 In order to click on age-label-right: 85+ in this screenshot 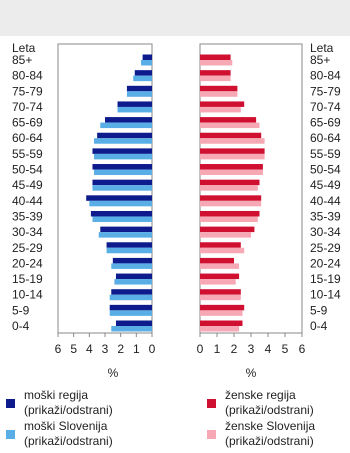, I will do `click(320, 60)`.